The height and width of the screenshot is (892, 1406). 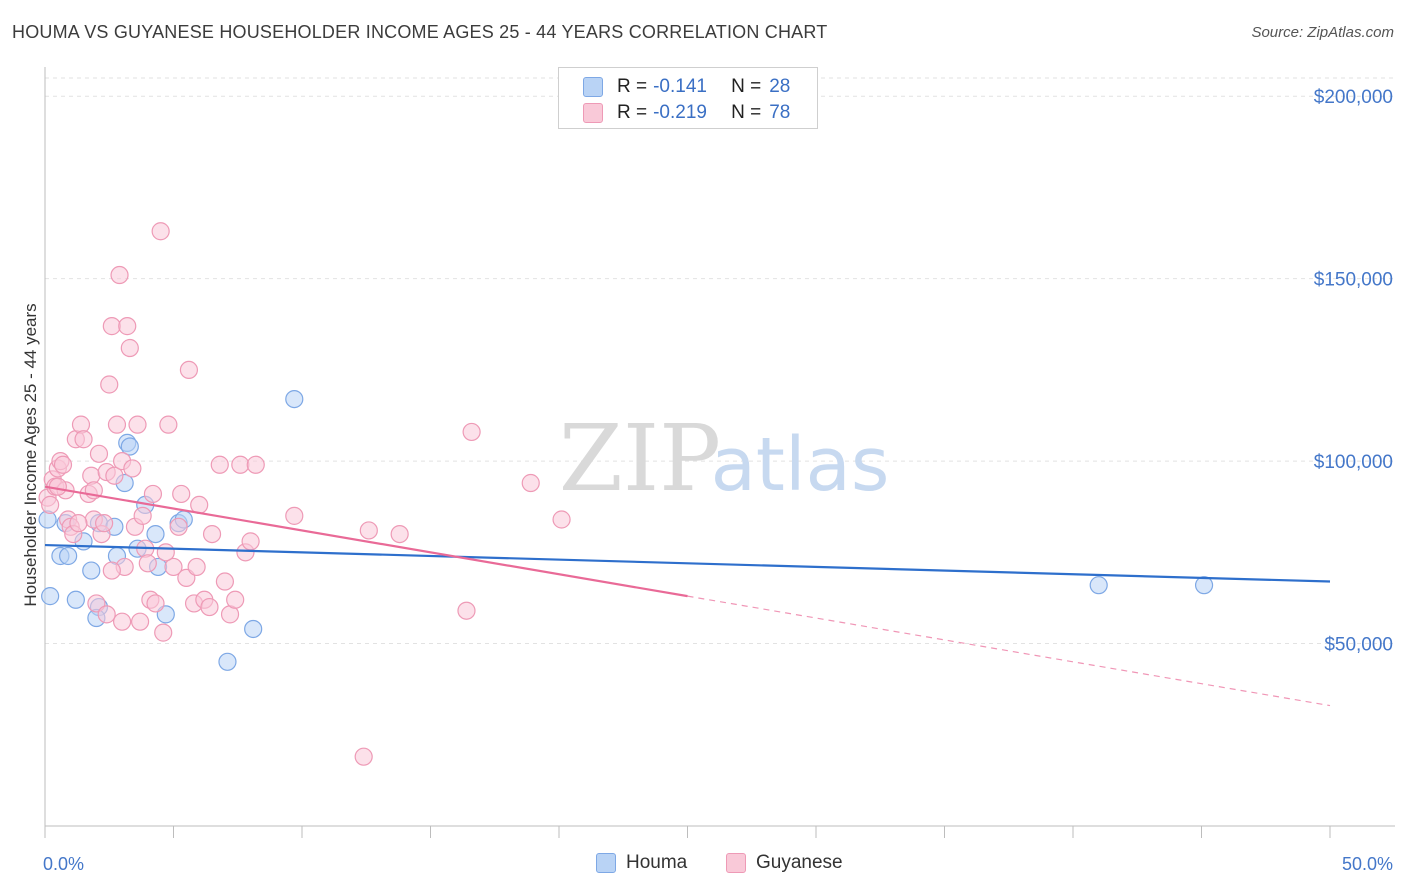 I want to click on stats-legend: R = -0.141 N = 28 R = -0.219 N = 78, so click(x=688, y=98).